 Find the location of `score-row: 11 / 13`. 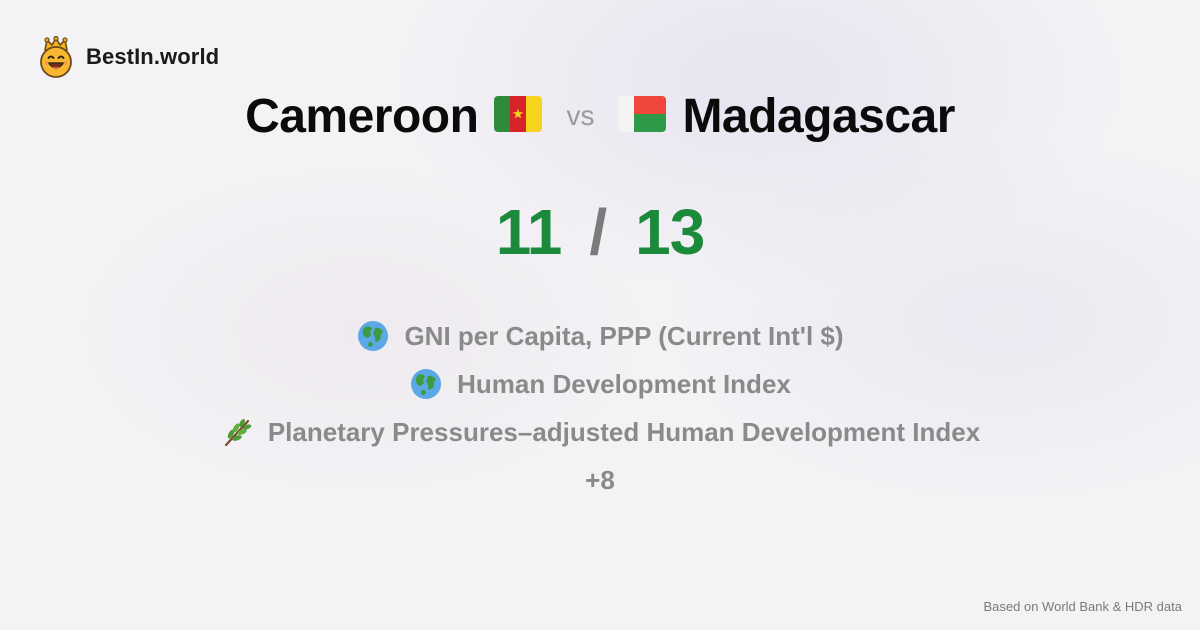

score-row: 11 / 13 is located at coordinates (600, 232).